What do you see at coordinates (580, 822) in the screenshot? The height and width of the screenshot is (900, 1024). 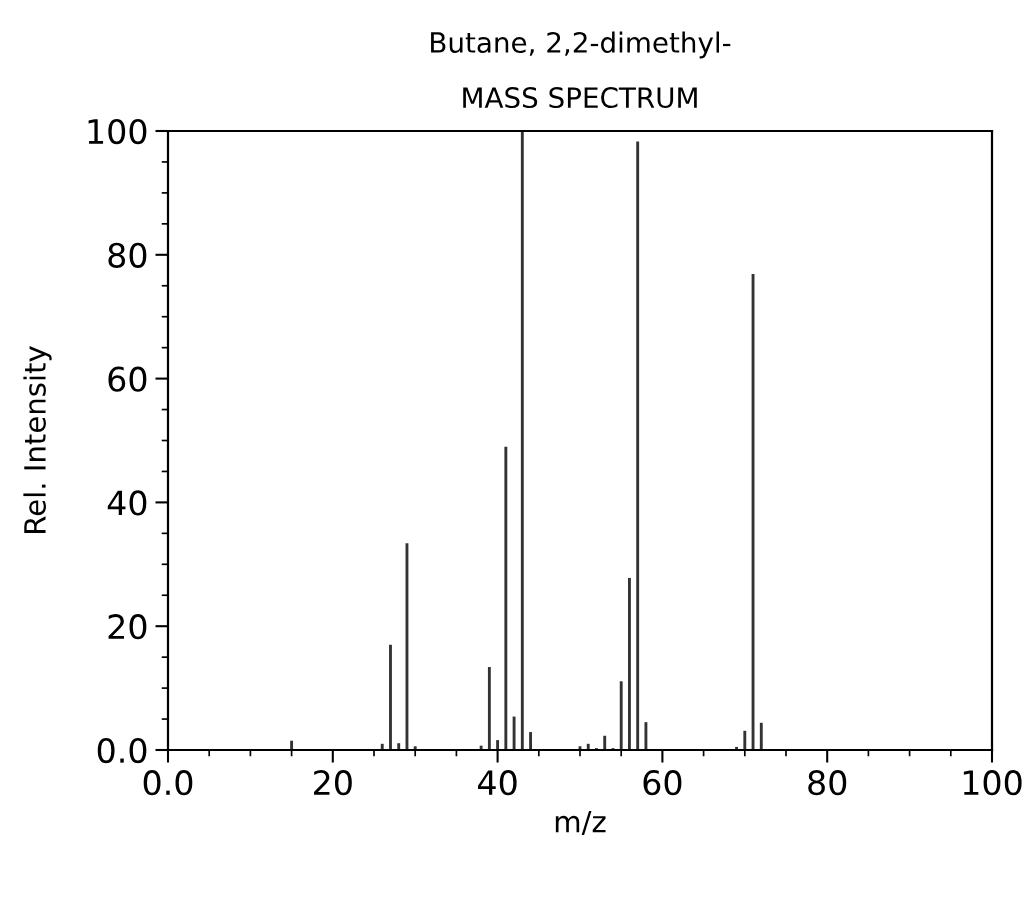 I see `x-axis-title: m/z` at bounding box center [580, 822].